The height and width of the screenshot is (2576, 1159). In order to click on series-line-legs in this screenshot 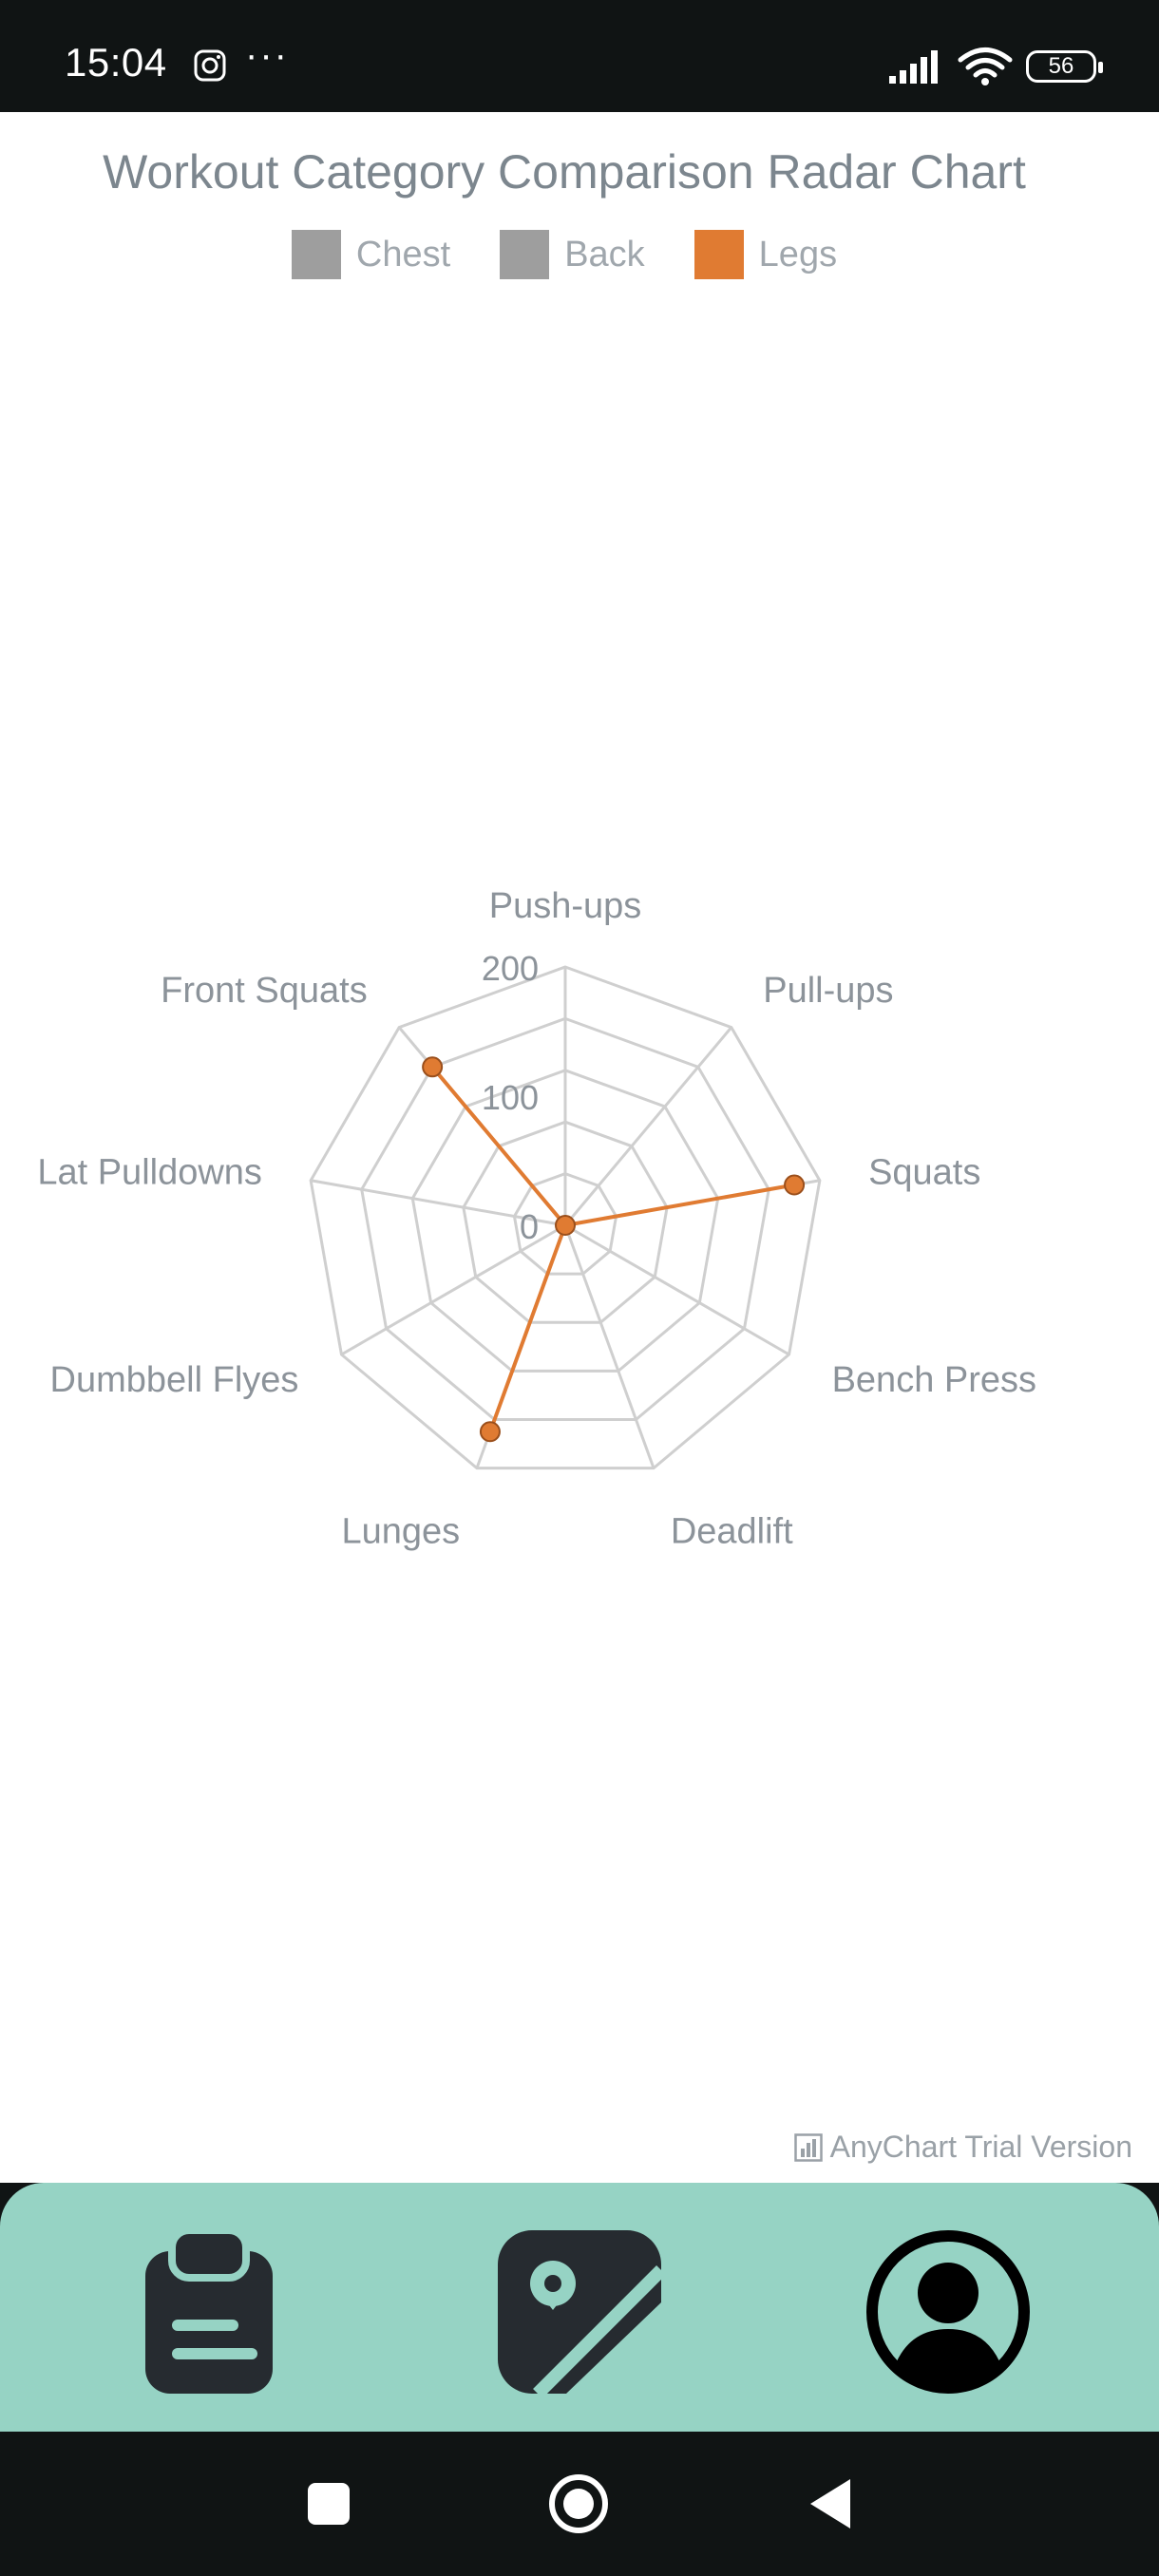, I will do `click(613, 1249)`.